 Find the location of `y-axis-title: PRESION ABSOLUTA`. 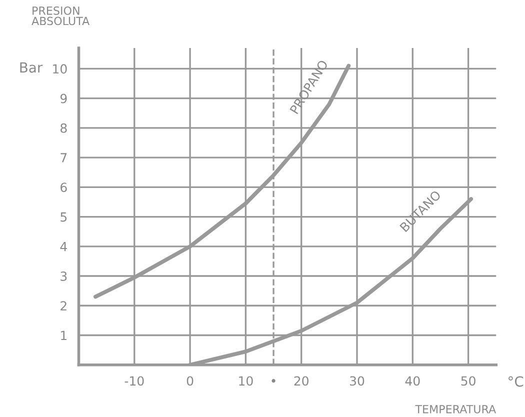

y-axis-title: PRESION ABSOLUTA is located at coordinates (61, 16).